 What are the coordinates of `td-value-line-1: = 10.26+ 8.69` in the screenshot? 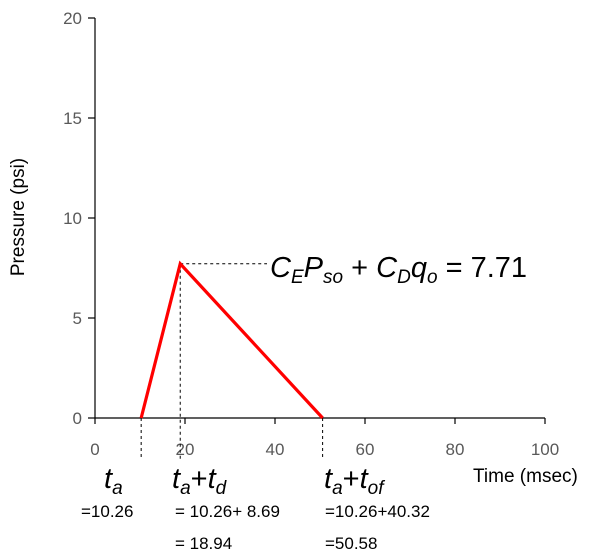 It's located at (227, 511).